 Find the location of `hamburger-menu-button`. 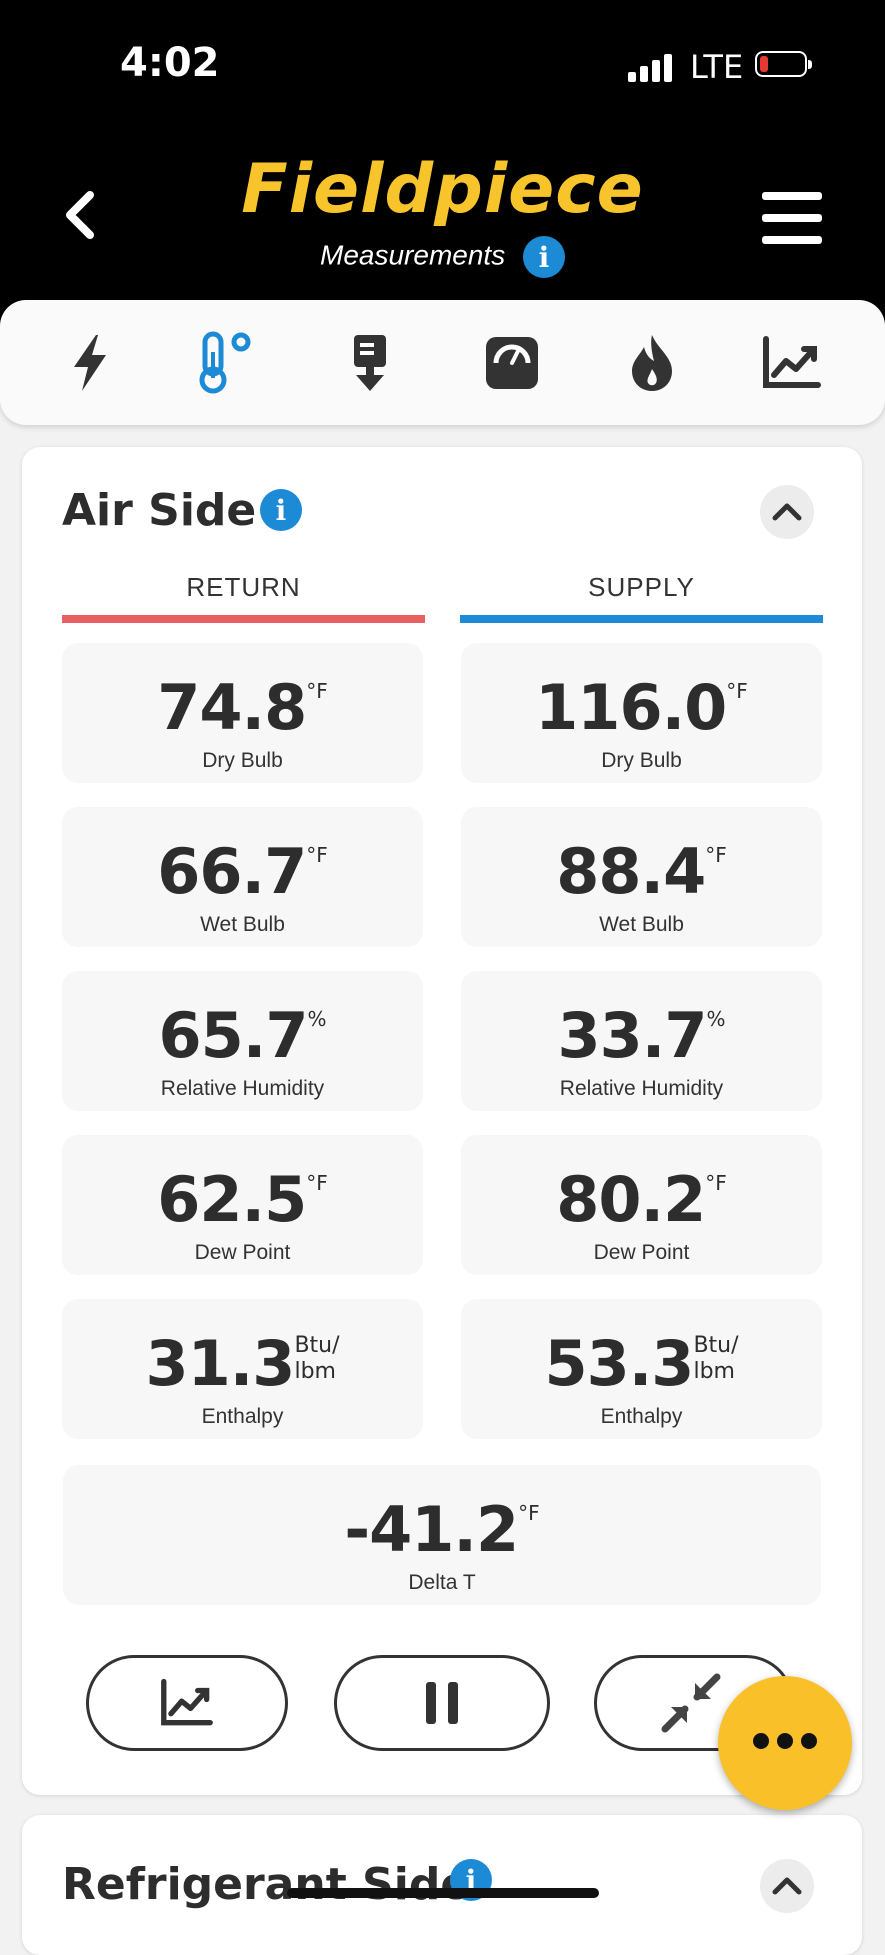

hamburger-menu-button is located at coordinates (792, 218).